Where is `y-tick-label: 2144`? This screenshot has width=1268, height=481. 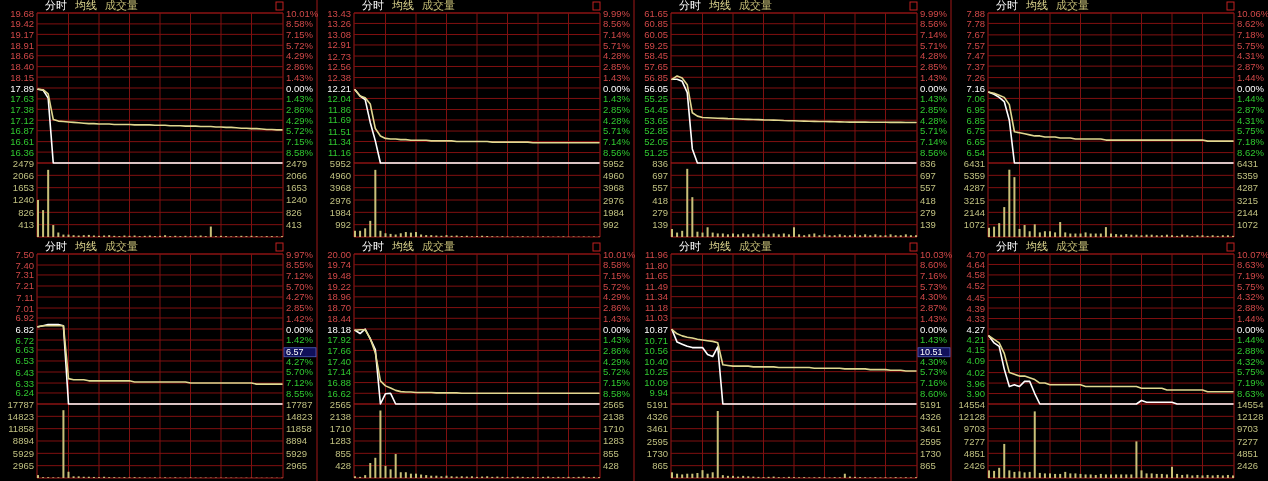 y-tick-label: 2144 is located at coordinates (974, 212).